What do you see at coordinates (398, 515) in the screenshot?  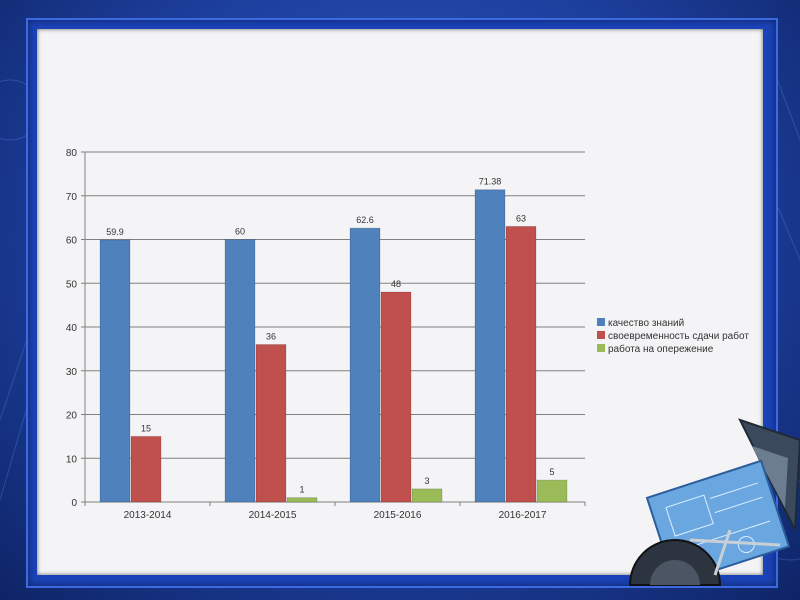 I see `x-tick-label: 2015-2016` at bounding box center [398, 515].